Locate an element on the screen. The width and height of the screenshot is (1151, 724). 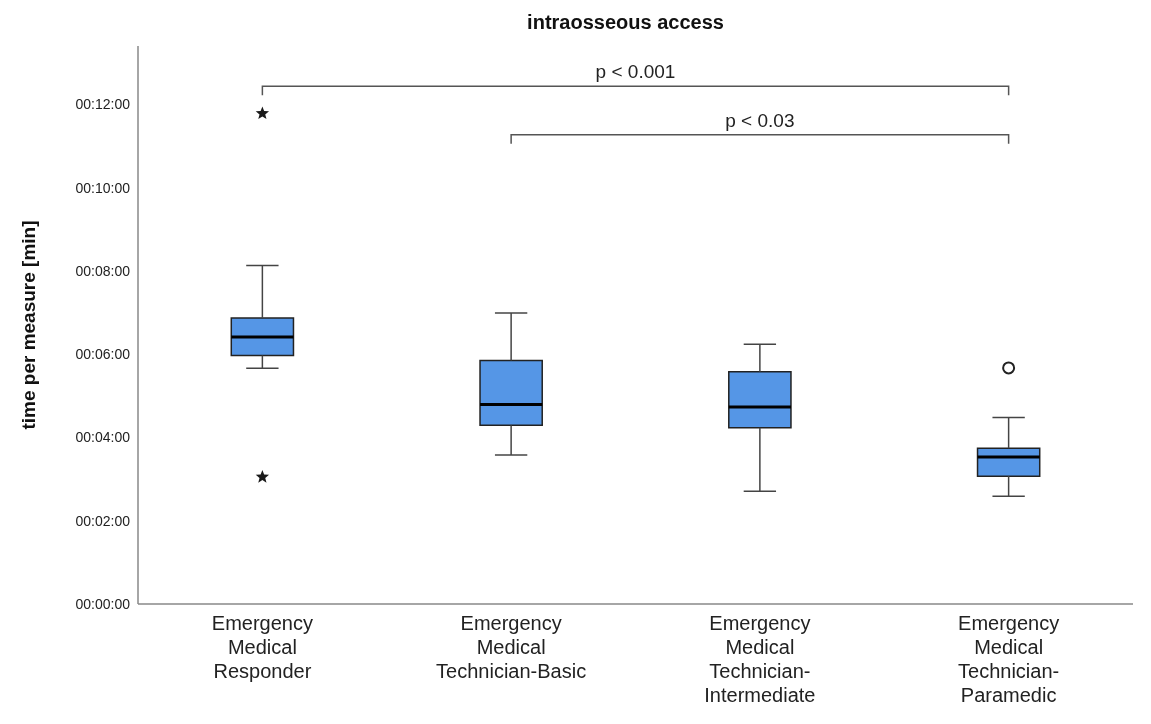
annotation: p < 0.001 is located at coordinates (635, 72).